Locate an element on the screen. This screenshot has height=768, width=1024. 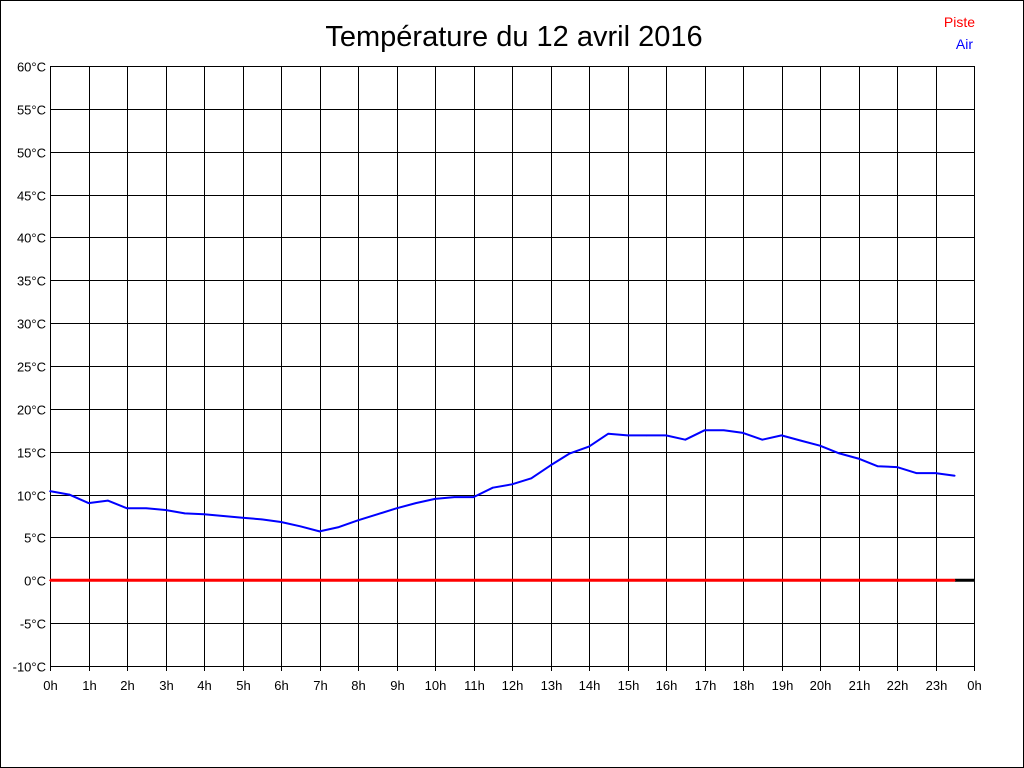
y-tick-label: 25°C is located at coordinates (31, 367).